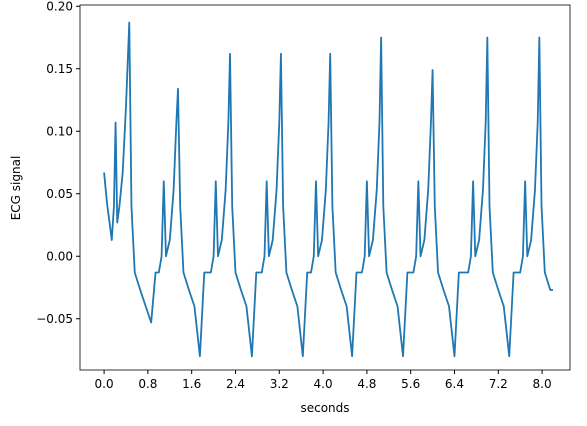 This screenshot has height=426, width=587. Describe the element at coordinates (410, 384) in the screenshot. I see `x-tick-label: 5.6` at that location.